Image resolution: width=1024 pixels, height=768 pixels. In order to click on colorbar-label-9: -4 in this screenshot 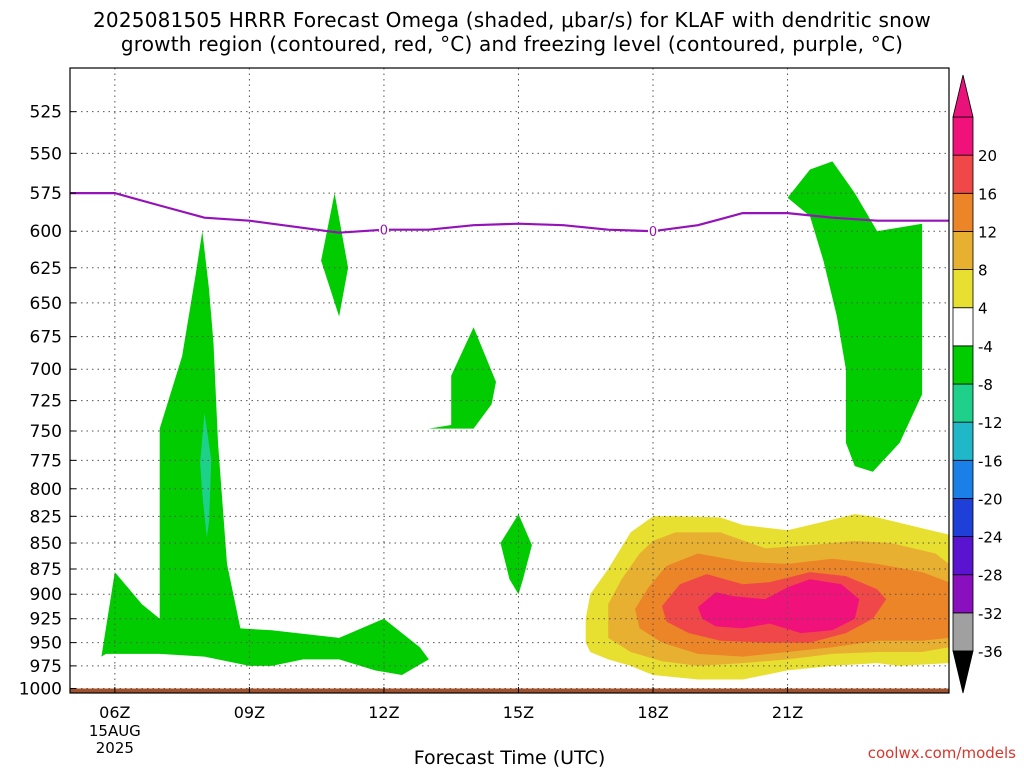, I will do `click(985, 347)`.